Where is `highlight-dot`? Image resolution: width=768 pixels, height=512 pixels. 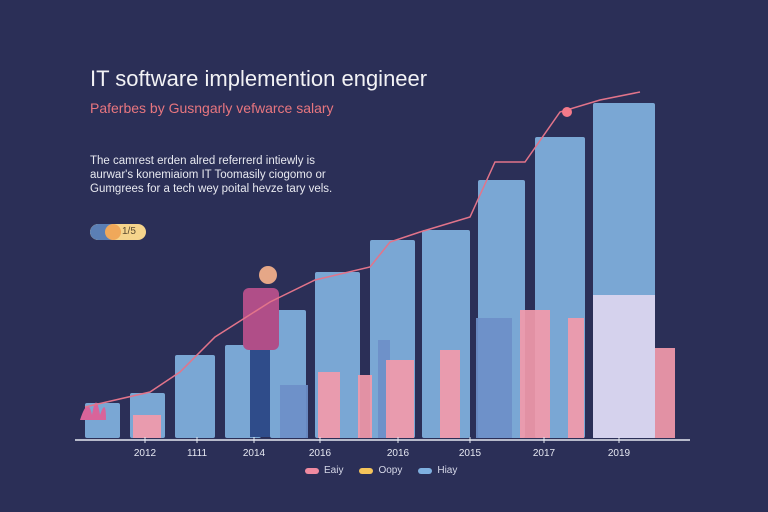
highlight-dot is located at coordinates (567, 112).